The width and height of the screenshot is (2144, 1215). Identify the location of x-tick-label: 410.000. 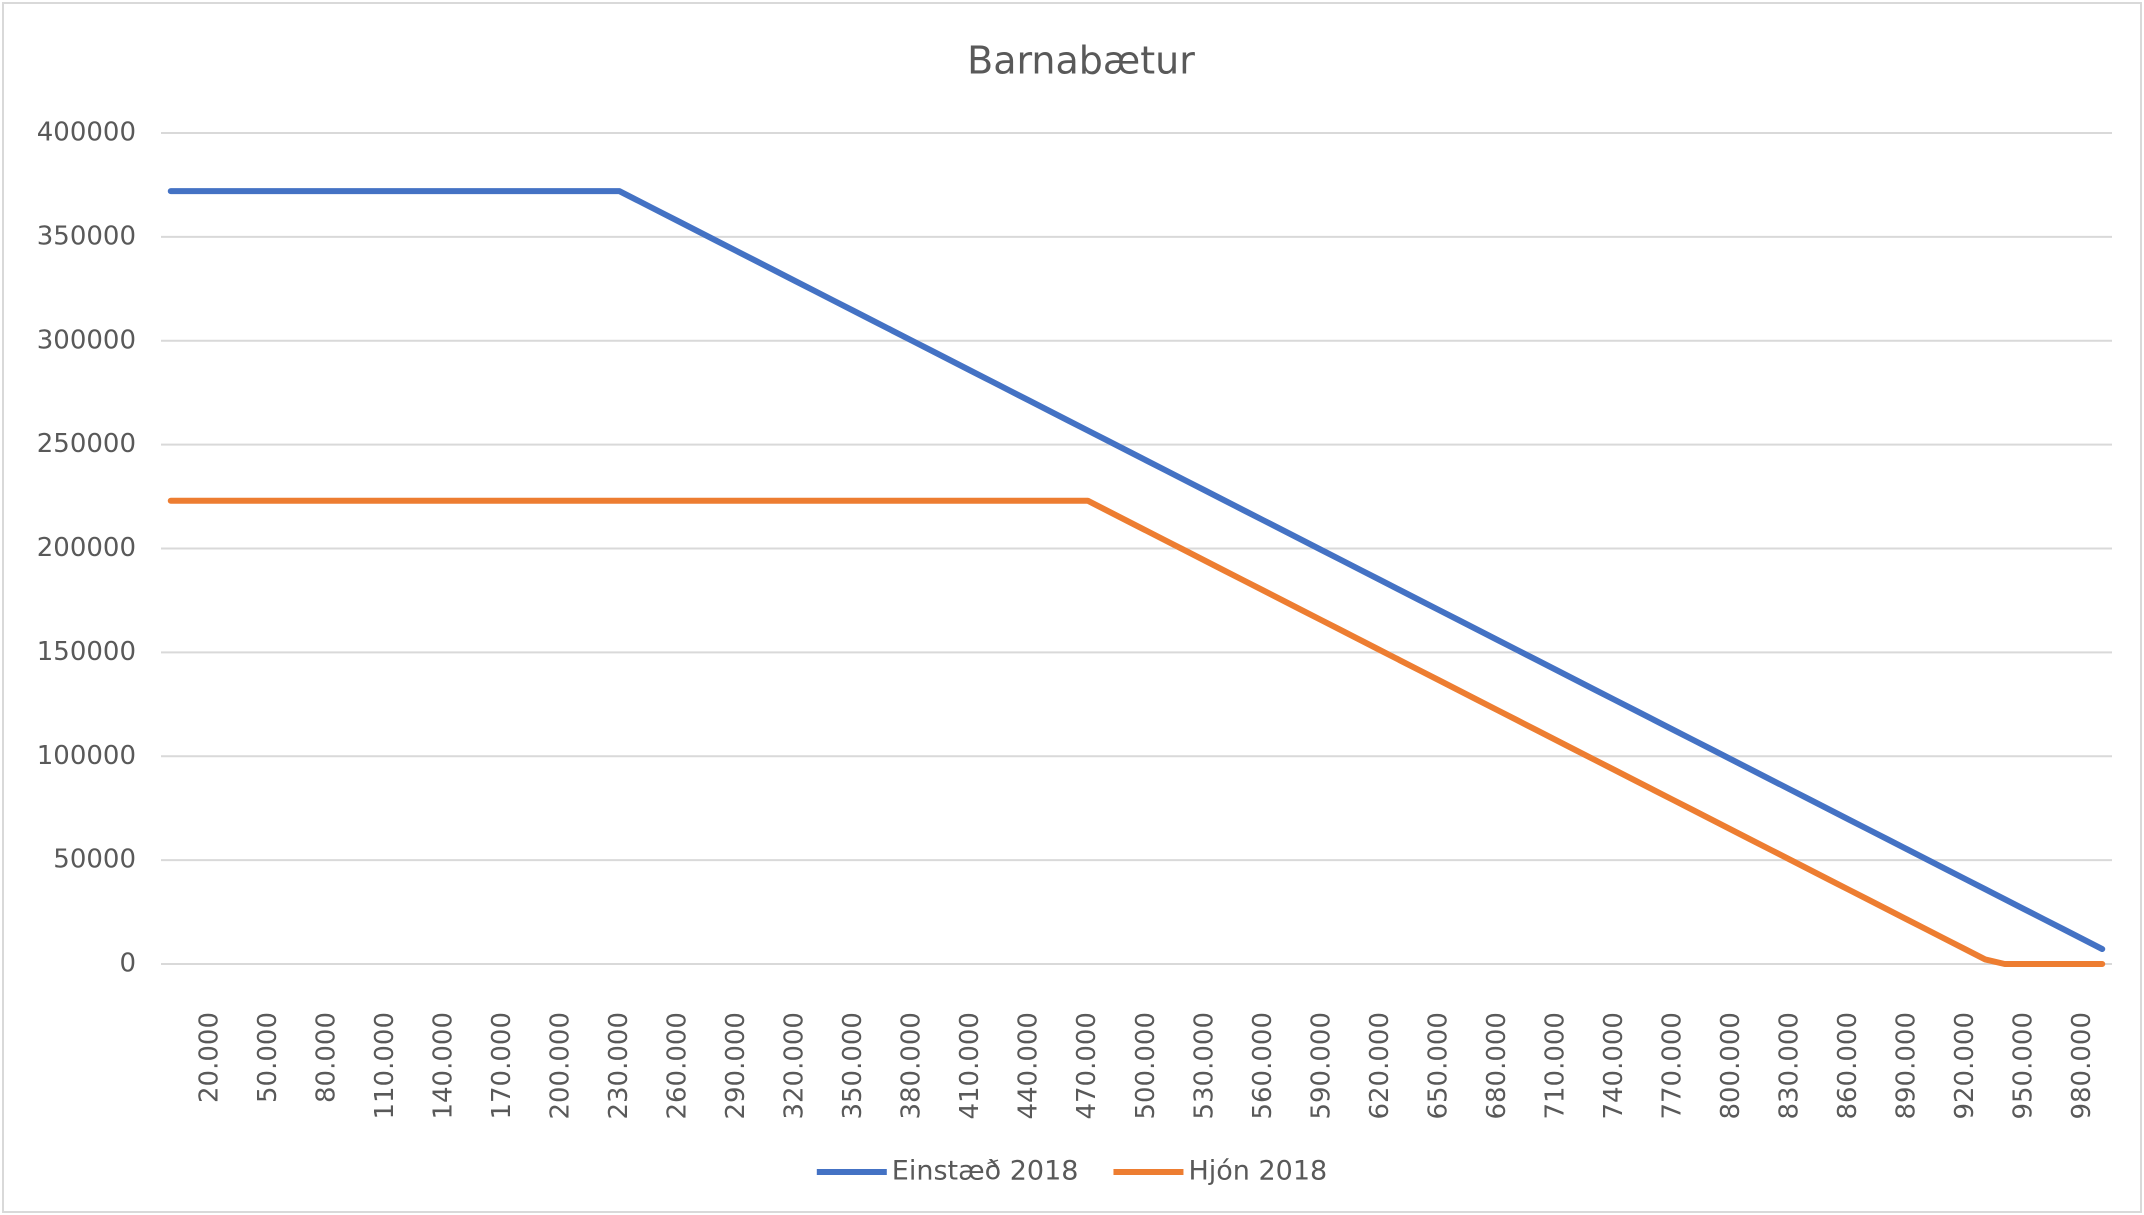
(970, 1066).